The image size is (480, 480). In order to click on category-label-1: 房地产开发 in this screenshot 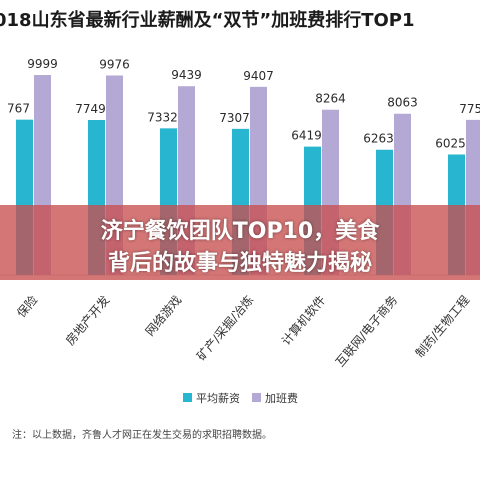, I will do `click(87, 320)`.